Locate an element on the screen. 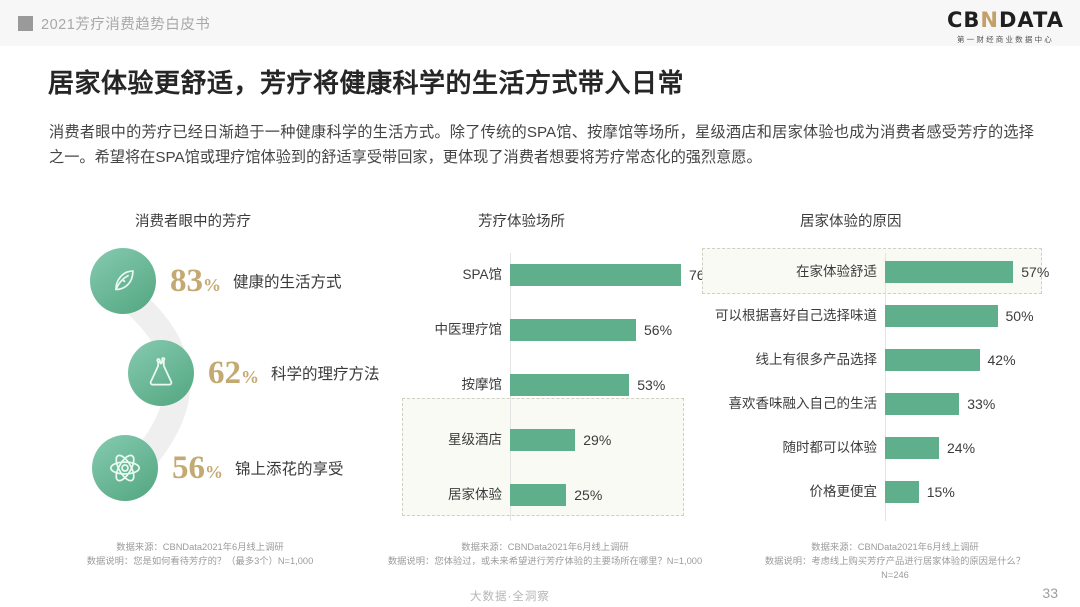  bar-value-label: 53% is located at coordinates (651, 385).